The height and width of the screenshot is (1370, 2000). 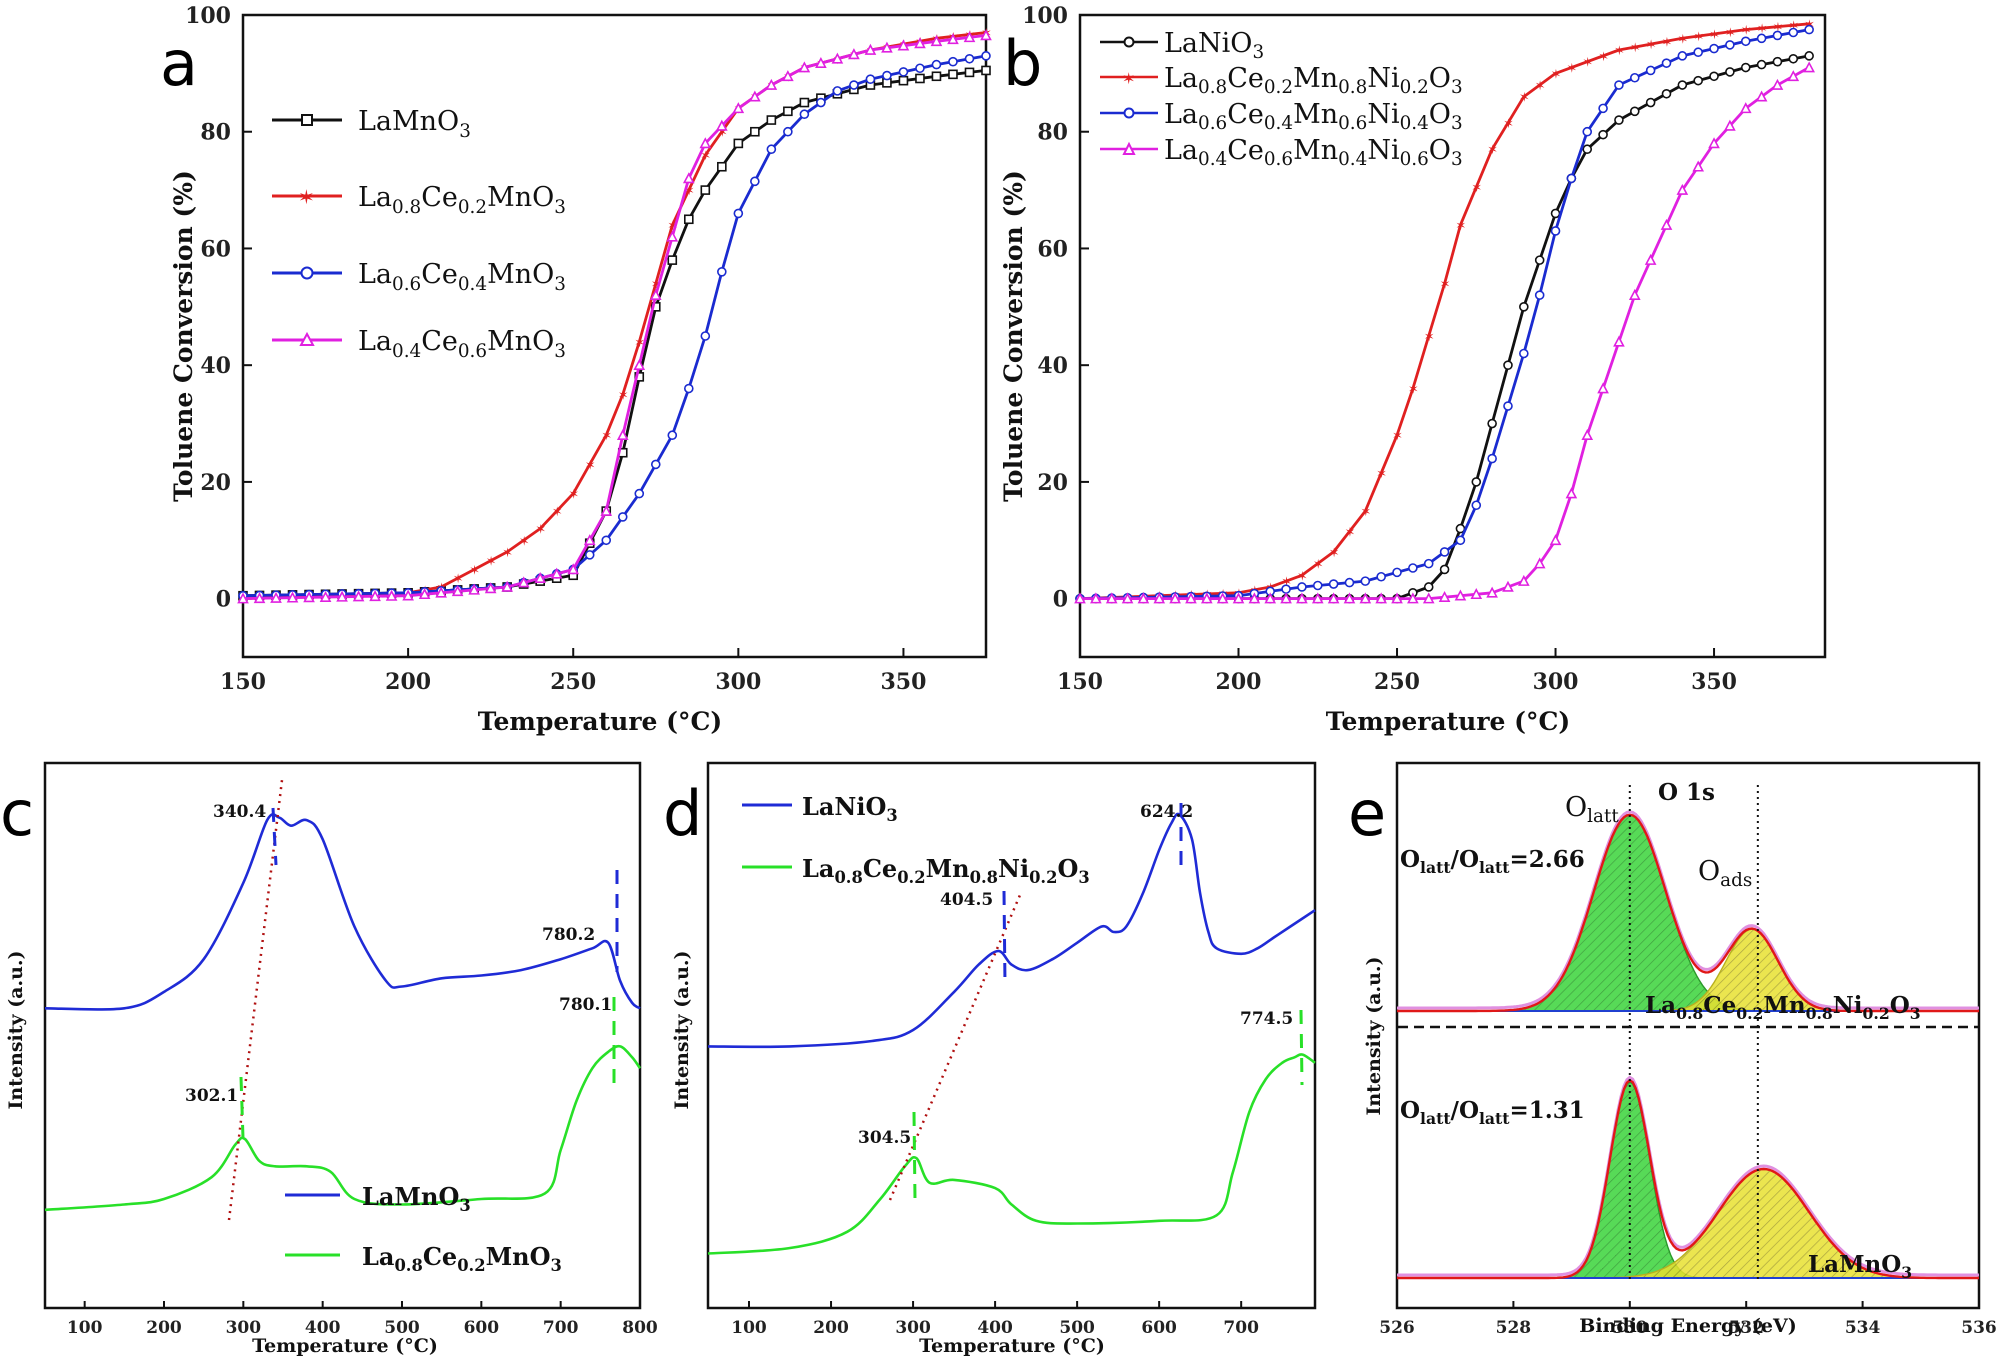 What do you see at coordinates (1313, 80) in the screenshot?
I see `legend-label-la08ce02mn08ni02o3: La0.8Ce0.2Mn0.8Ni0.2O3` at bounding box center [1313, 80].